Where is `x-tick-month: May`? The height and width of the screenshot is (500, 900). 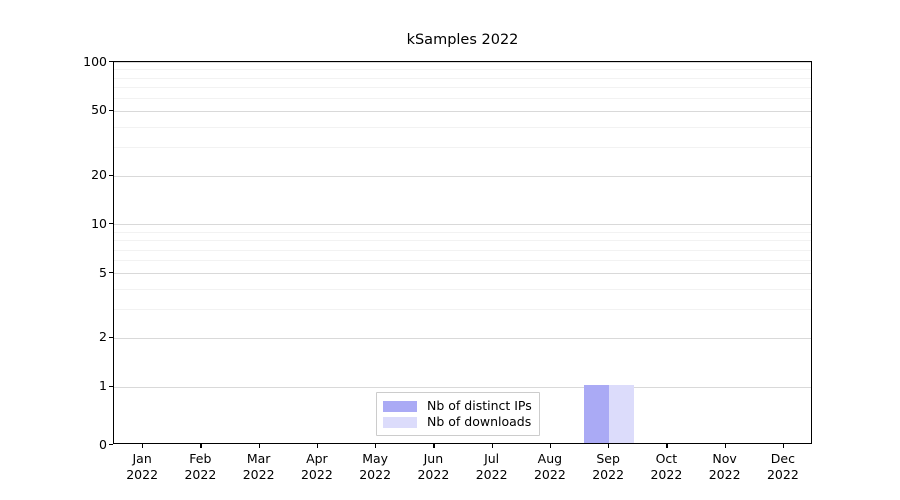
x-tick-month: May is located at coordinates (375, 458).